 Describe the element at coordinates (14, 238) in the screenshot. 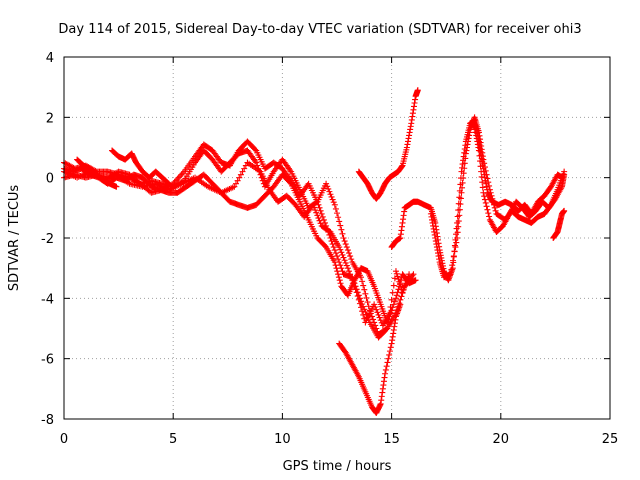

I see `y-axis-label: SDTVAR / TECUs` at that location.